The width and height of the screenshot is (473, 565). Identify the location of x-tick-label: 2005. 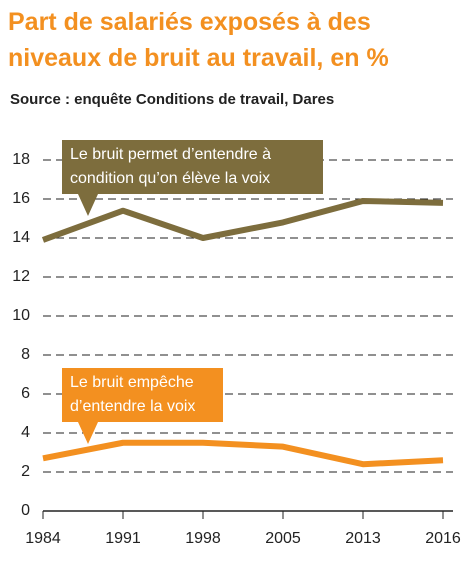
(283, 538).